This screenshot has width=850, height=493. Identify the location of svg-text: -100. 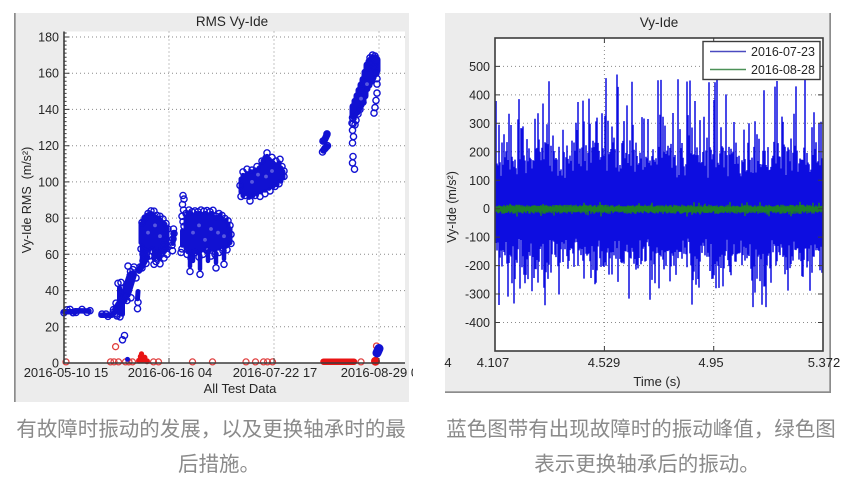
(477, 238).